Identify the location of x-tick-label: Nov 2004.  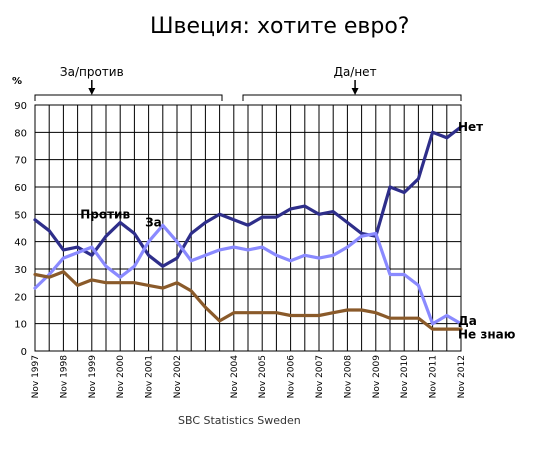
(235, 377).